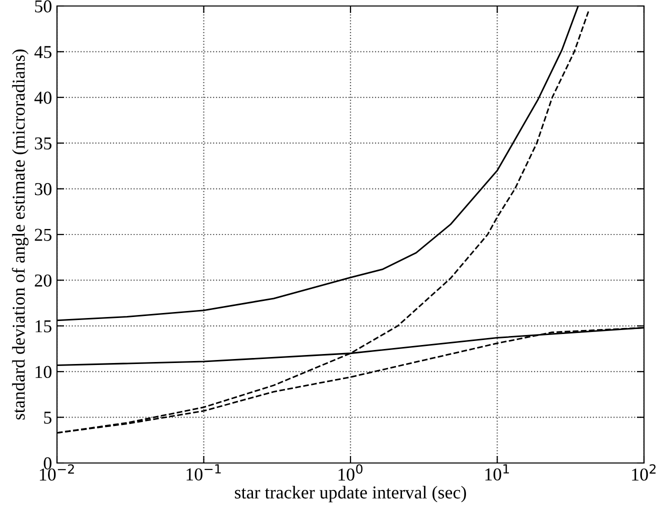 The image size is (659, 518). Describe the element at coordinates (350, 472) in the screenshot. I see `x-tick-label: 10$^{0}$` at that location.